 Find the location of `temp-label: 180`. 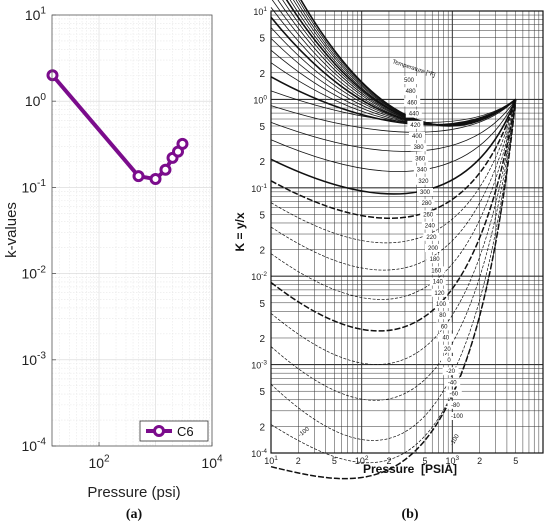

temp-label: 180 is located at coordinates (435, 260).